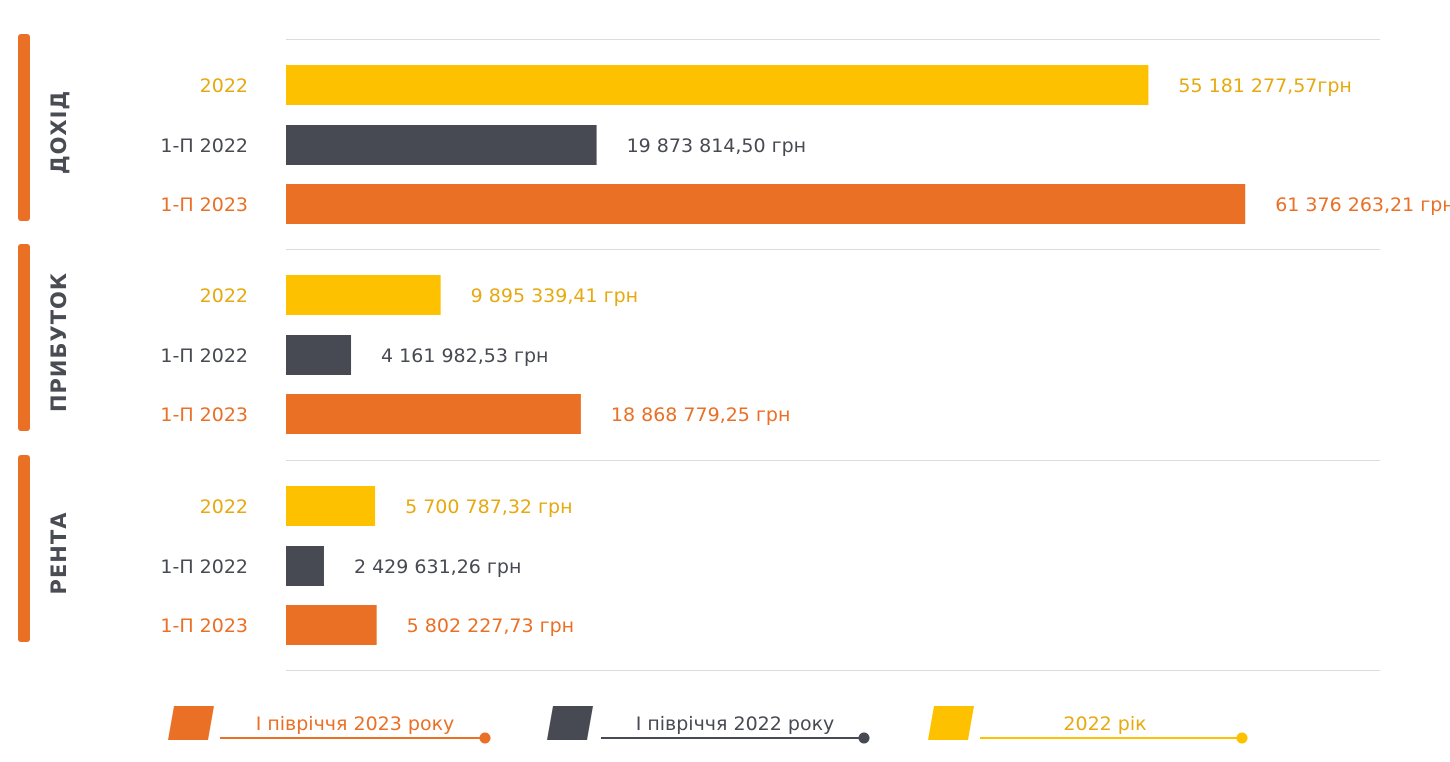  I want to click on group-title: ПРИБУТОК, so click(59, 342).